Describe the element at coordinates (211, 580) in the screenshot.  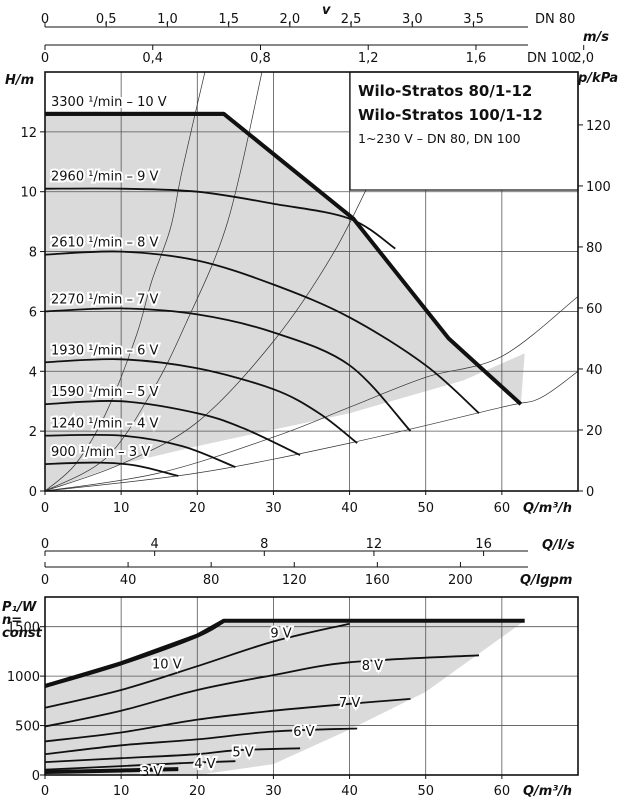
I see `lgpm-tick-label: 80` at that location.